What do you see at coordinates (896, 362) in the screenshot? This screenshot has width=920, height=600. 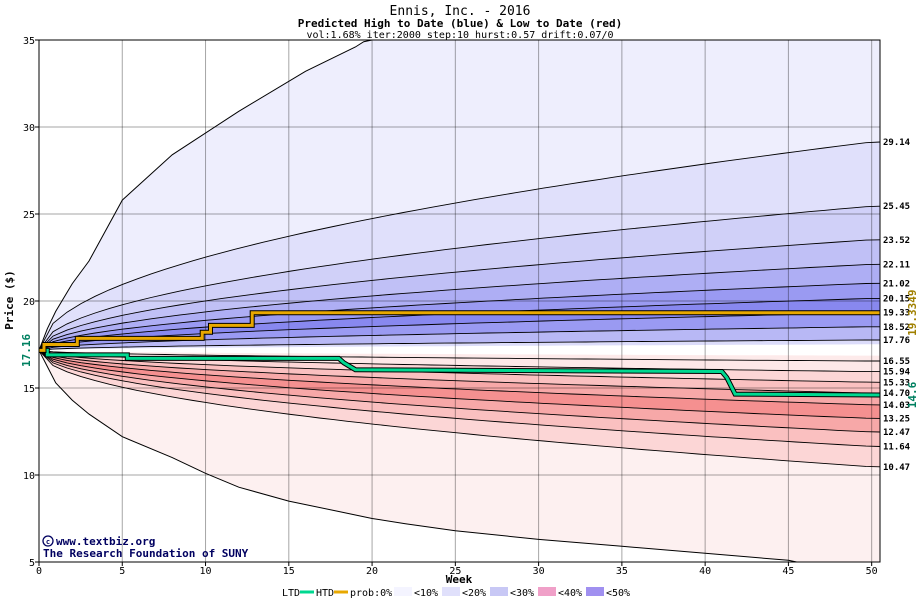 I see `right-value-label: 16.55` at bounding box center [896, 362].